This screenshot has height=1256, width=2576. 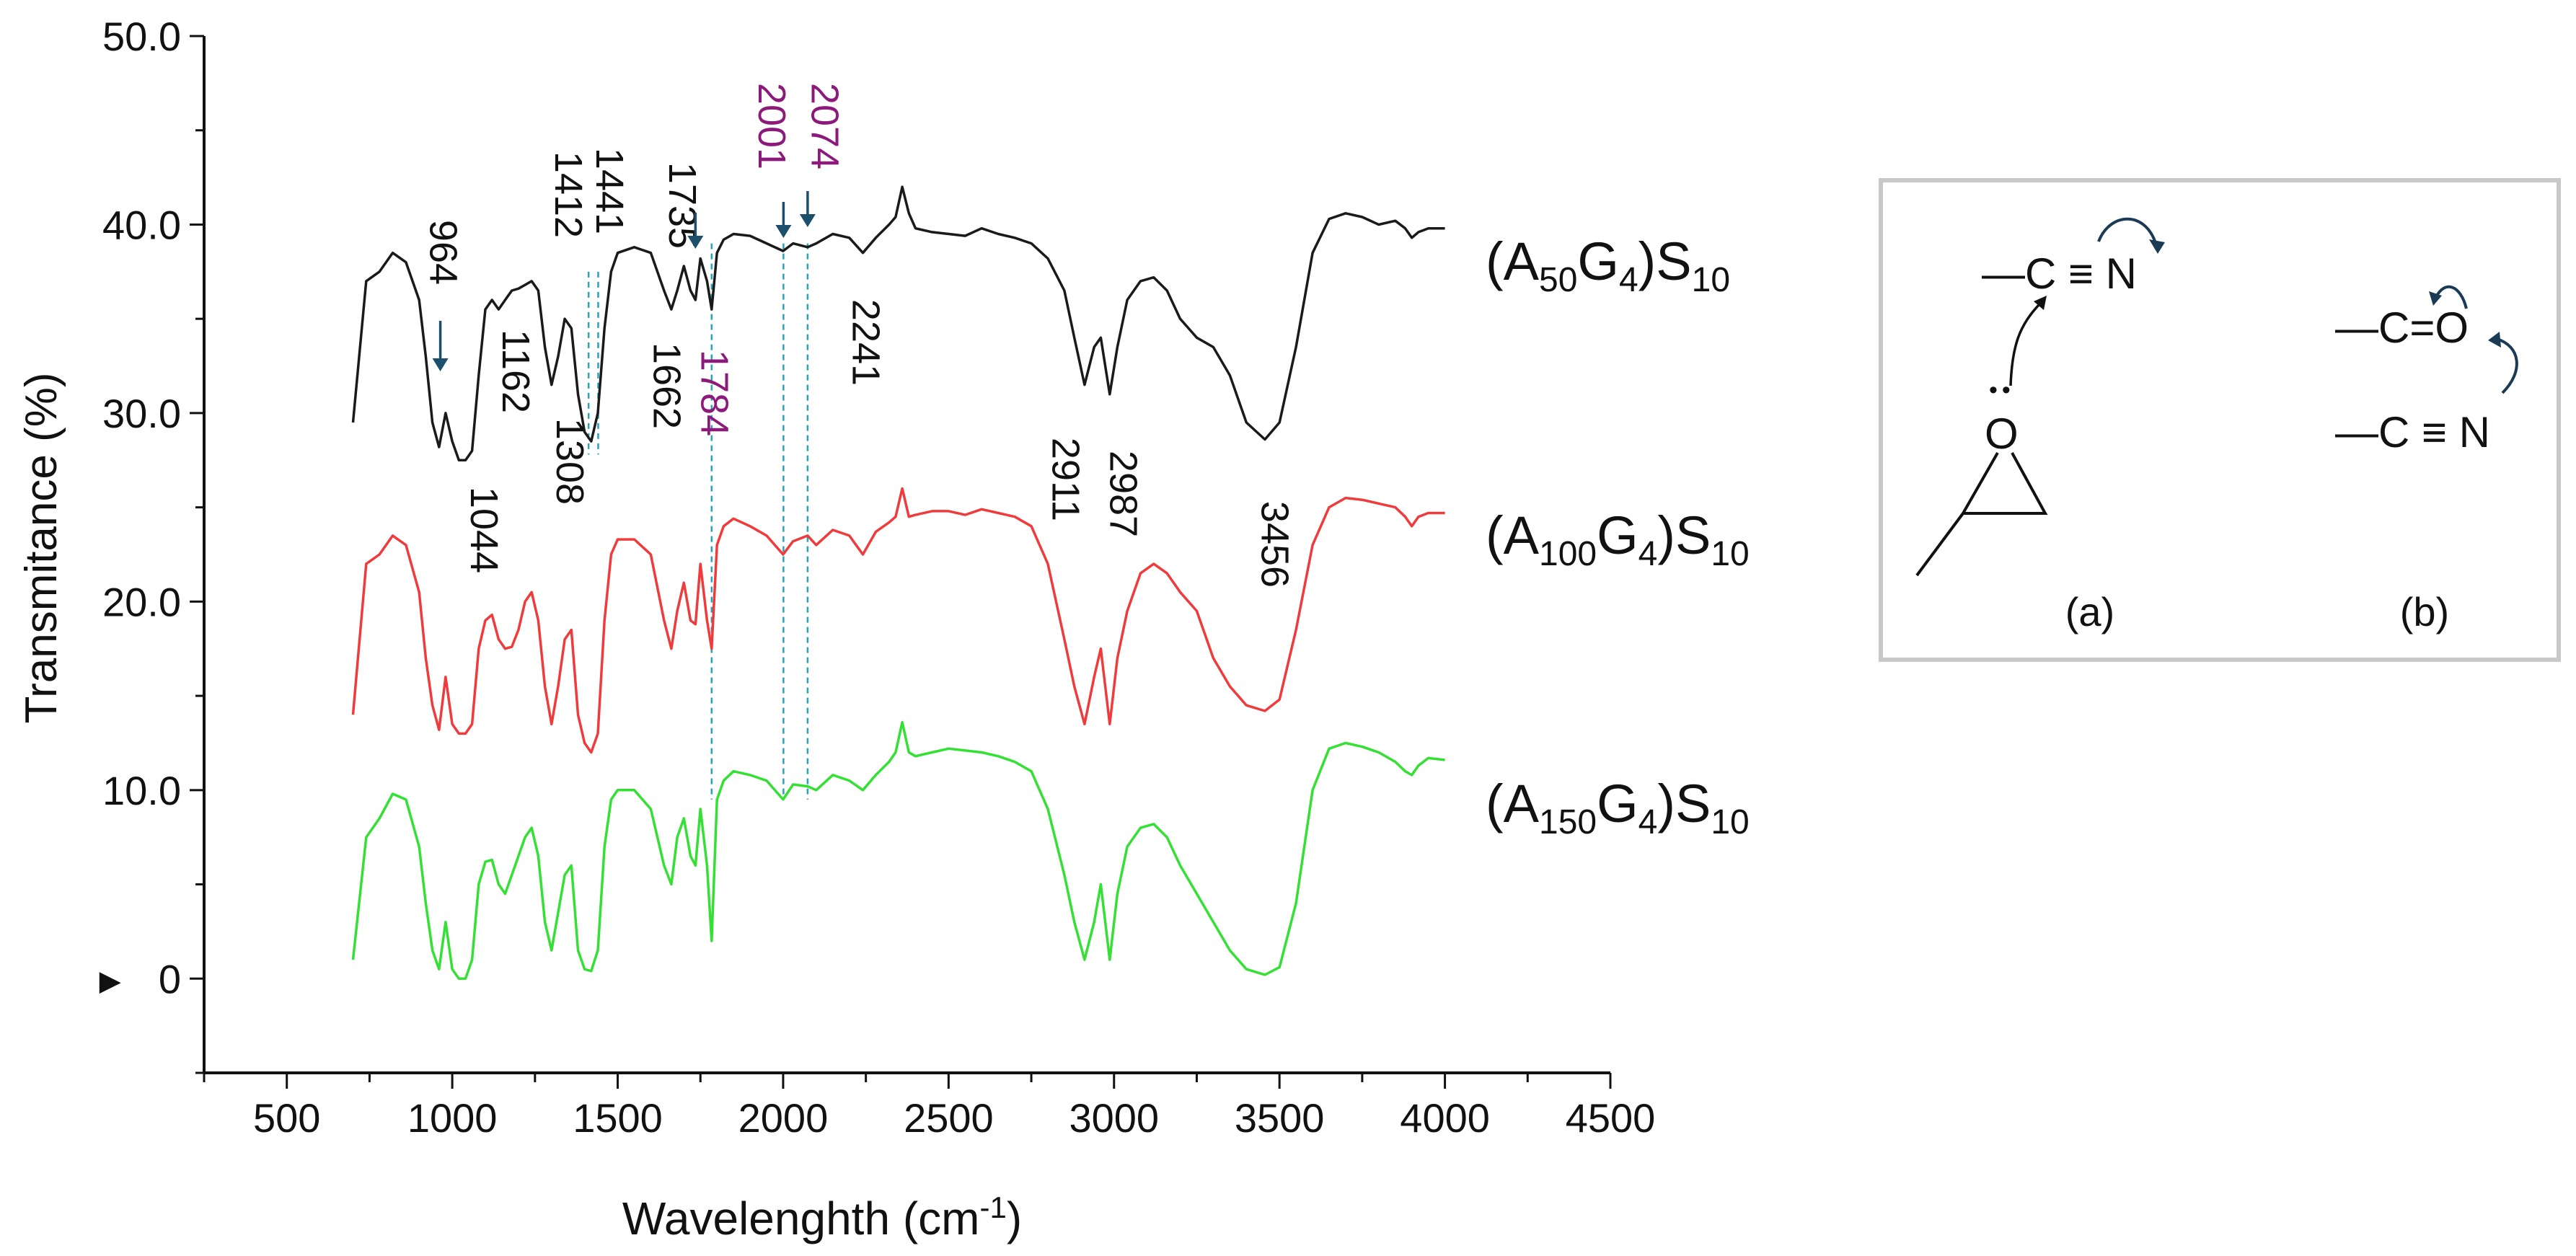 I want to click on x-axis-title: Wavelenghth (cm-1), so click(x=822, y=1217).